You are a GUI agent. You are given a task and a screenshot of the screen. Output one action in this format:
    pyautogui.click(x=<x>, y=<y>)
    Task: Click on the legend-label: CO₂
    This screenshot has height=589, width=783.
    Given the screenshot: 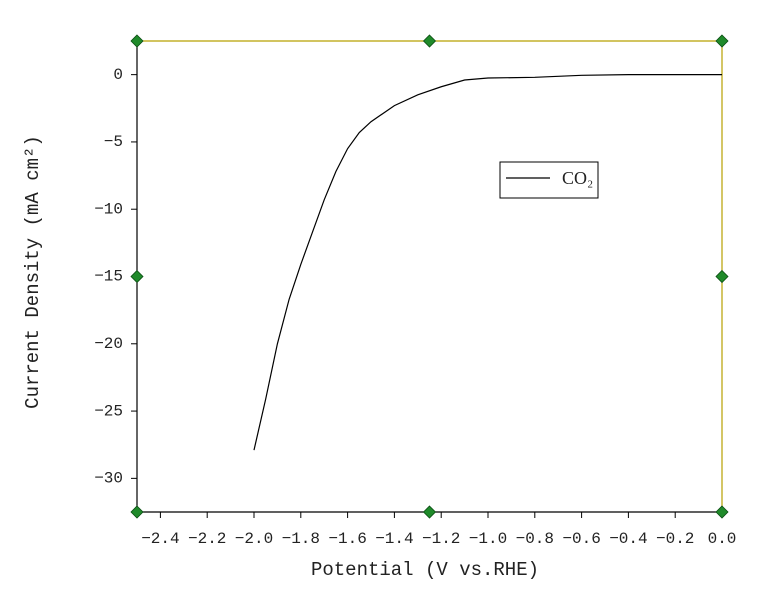 What is the action you would take?
    pyautogui.click(x=577, y=178)
    